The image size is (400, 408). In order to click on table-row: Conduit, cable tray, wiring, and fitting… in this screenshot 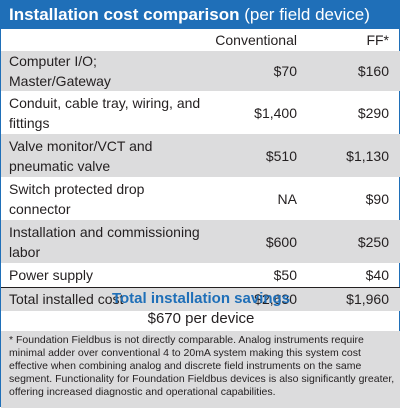, I will do `click(200, 112)`.